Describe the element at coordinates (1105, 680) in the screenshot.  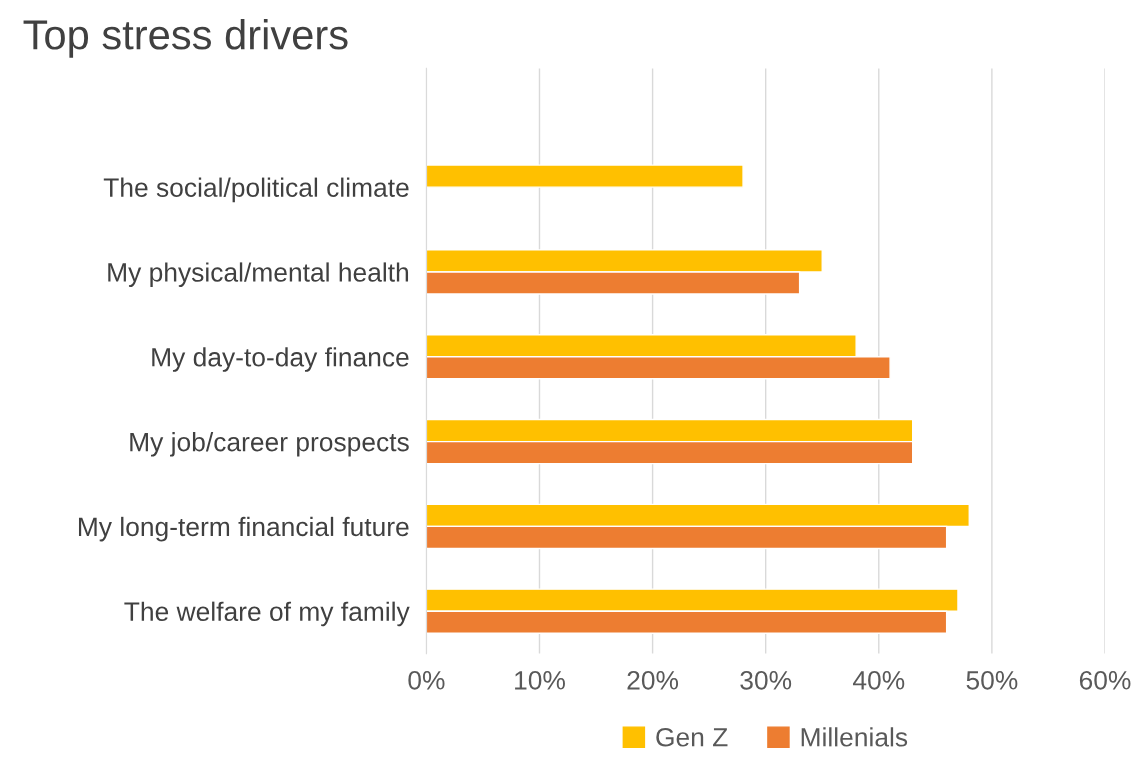
I see `x-tick-label: 60%` at that location.